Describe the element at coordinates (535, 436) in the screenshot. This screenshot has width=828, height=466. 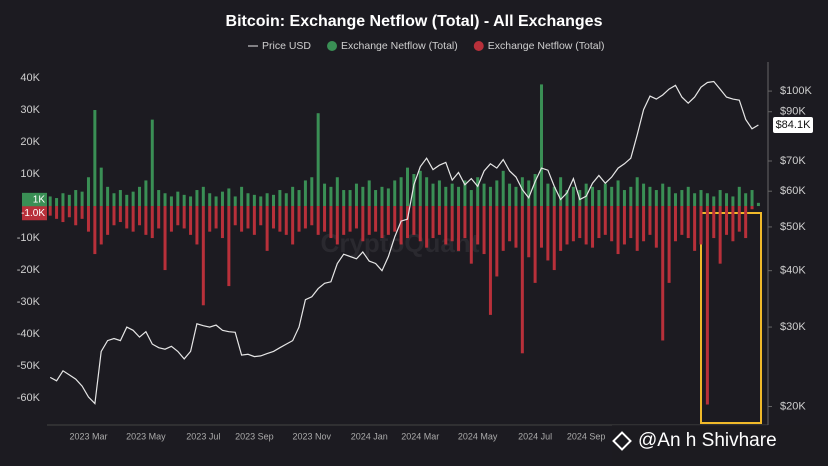
I see `x-tick-label: 2024 Jul` at that location.